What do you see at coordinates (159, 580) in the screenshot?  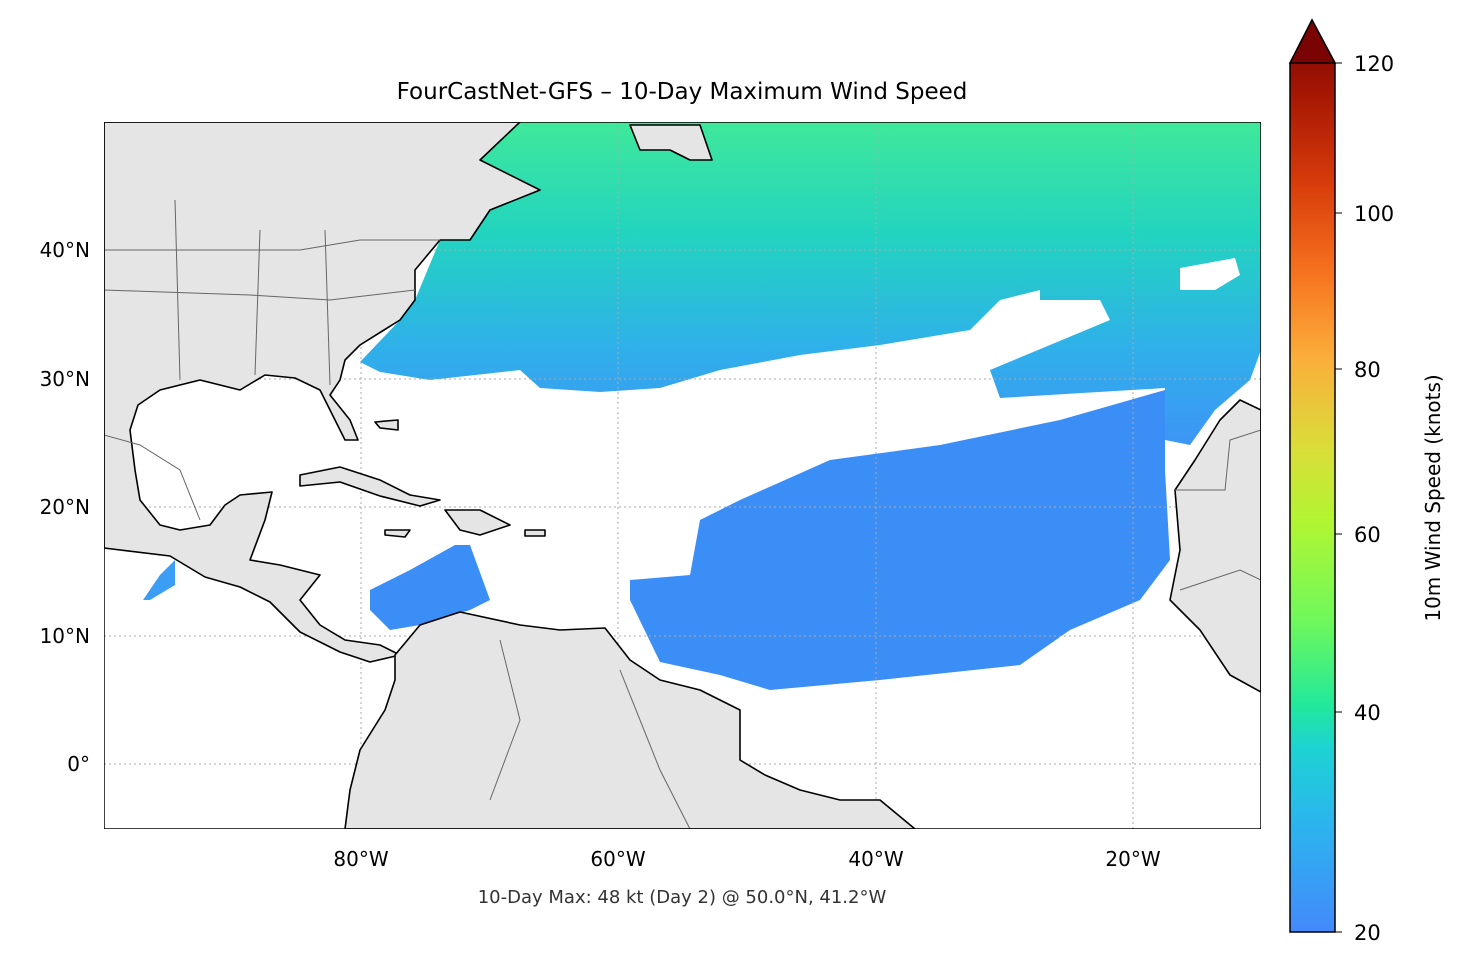 I see `wind-region-pacific` at bounding box center [159, 580].